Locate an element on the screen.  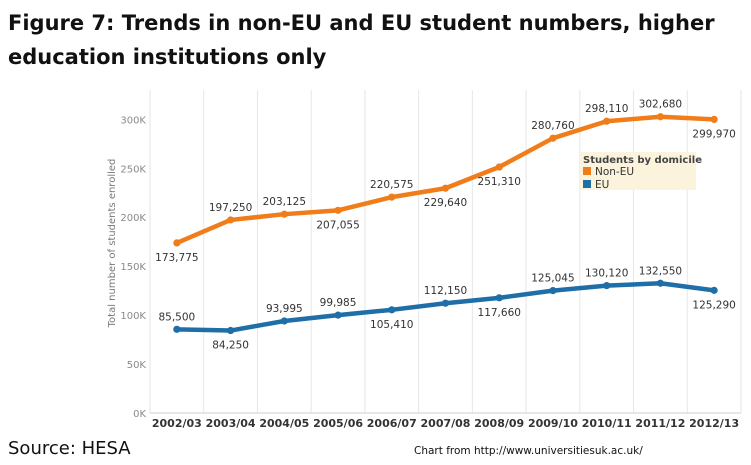
data-label: 125,290 is located at coordinates (713, 305).